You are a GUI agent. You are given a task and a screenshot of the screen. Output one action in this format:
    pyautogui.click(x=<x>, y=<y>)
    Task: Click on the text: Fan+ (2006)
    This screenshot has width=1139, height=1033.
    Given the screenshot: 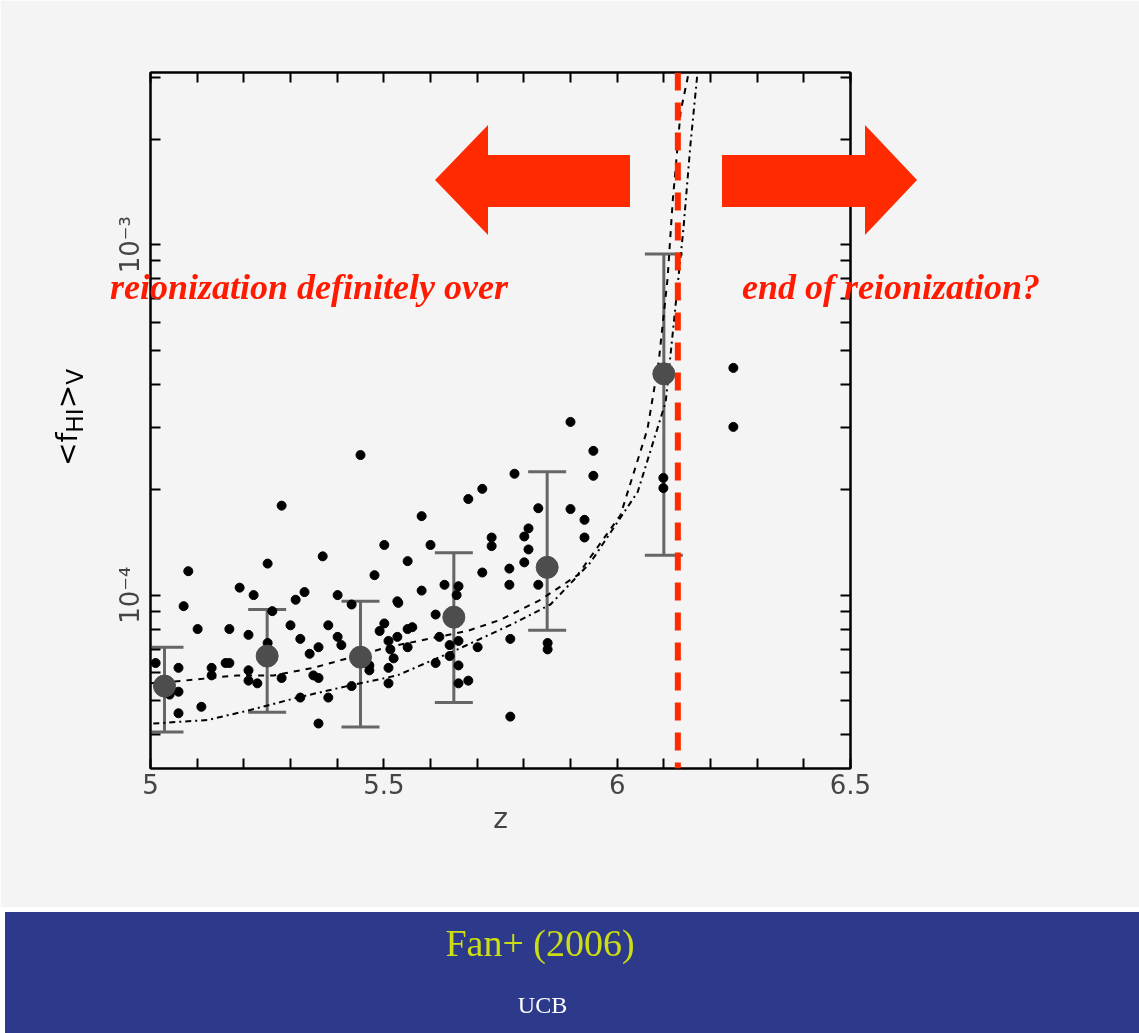 What is the action you would take?
    pyautogui.click(x=540, y=943)
    